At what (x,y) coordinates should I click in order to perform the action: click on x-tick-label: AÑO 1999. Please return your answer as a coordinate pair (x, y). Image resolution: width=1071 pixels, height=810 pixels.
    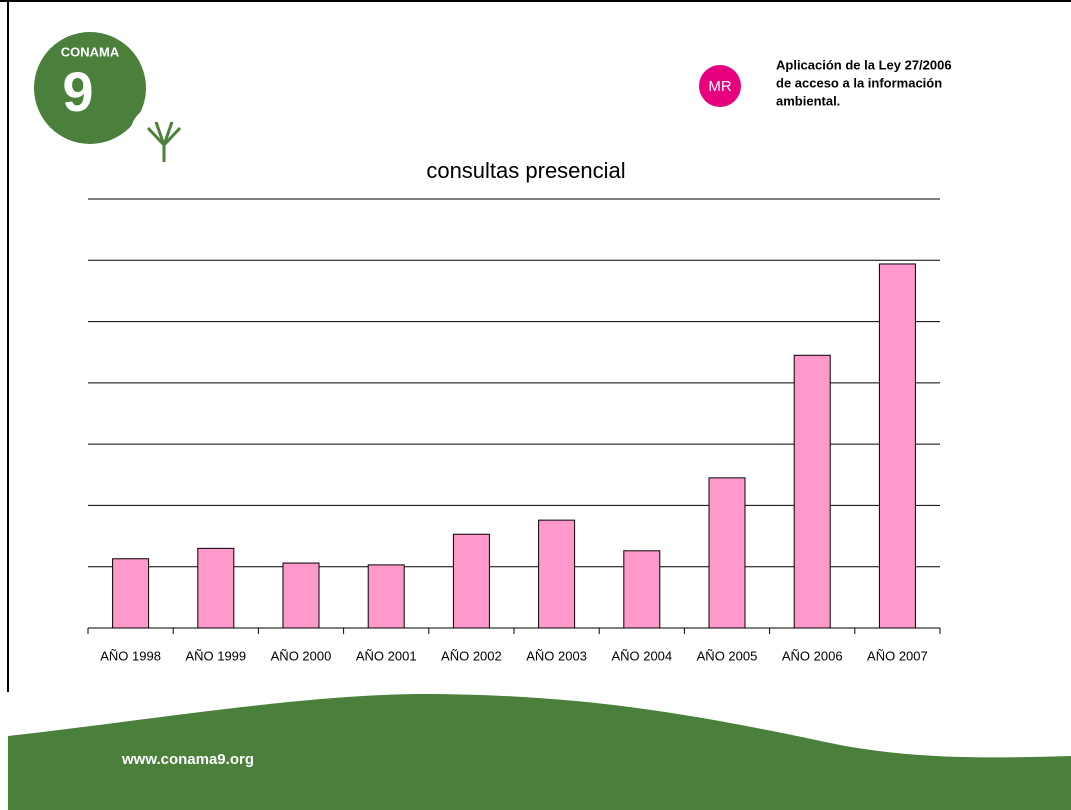
    Looking at the image, I should click on (215, 655).